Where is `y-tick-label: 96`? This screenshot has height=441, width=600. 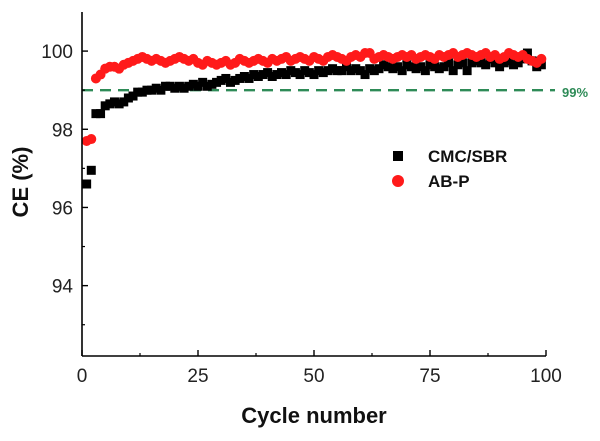
y-tick-label: 96 is located at coordinates (62, 208).